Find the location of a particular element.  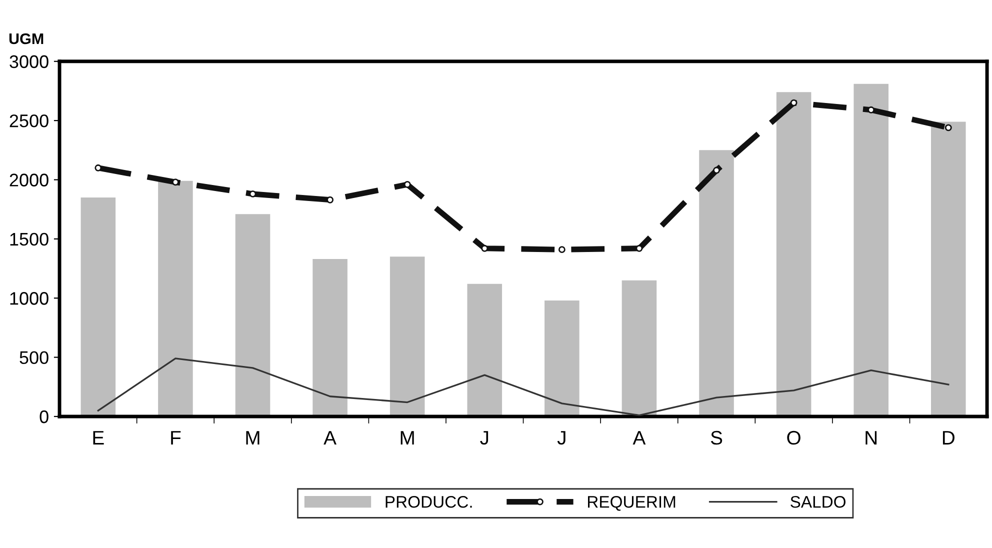

y-axis-title: UGM is located at coordinates (26, 38).